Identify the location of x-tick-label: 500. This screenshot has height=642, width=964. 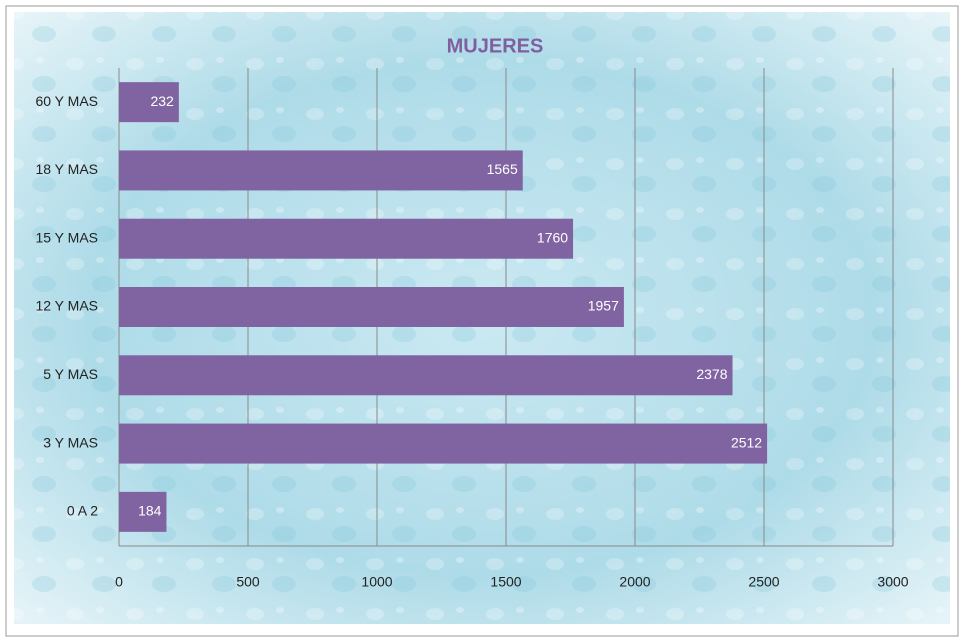
(248, 582).